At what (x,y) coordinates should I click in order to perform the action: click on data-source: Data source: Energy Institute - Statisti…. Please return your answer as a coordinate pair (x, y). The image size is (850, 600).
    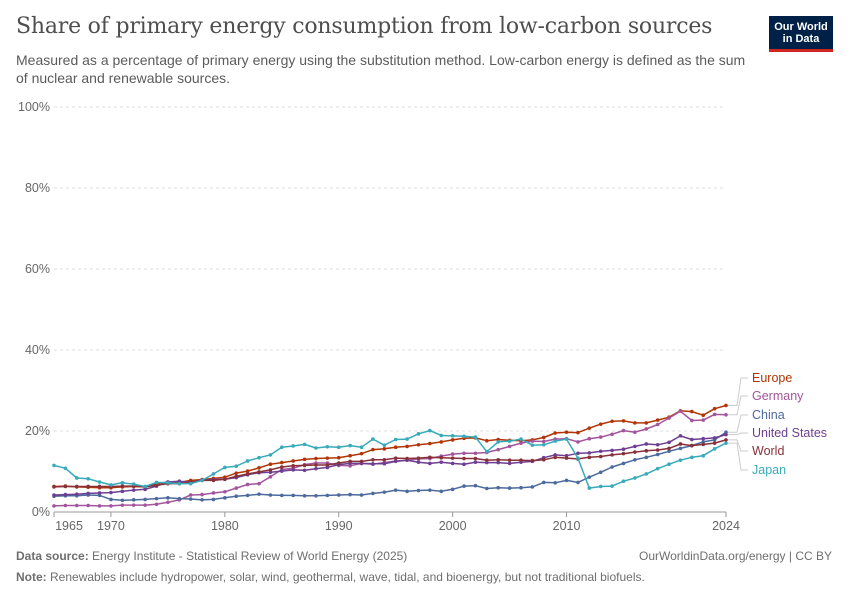
    Looking at the image, I should click on (211, 556).